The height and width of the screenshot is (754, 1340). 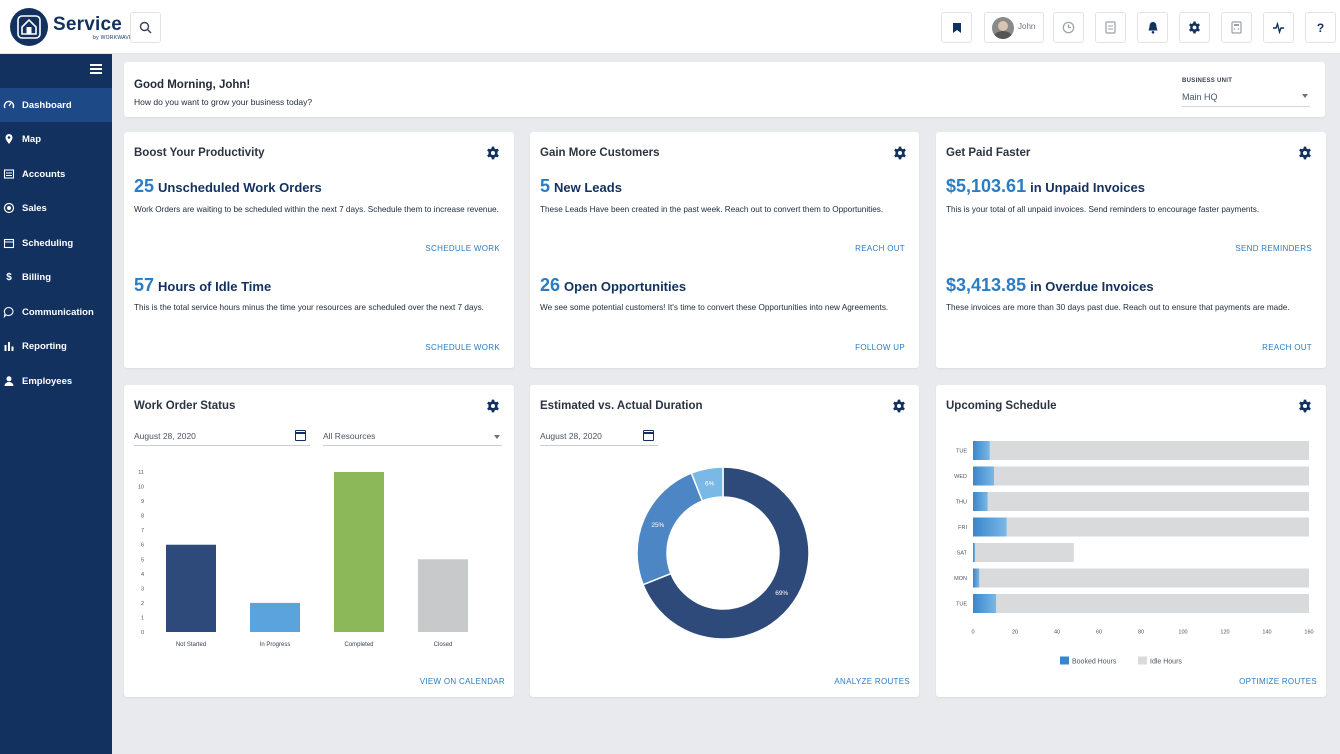 I want to click on y-tick-label: FRI, so click(x=962, y=528).